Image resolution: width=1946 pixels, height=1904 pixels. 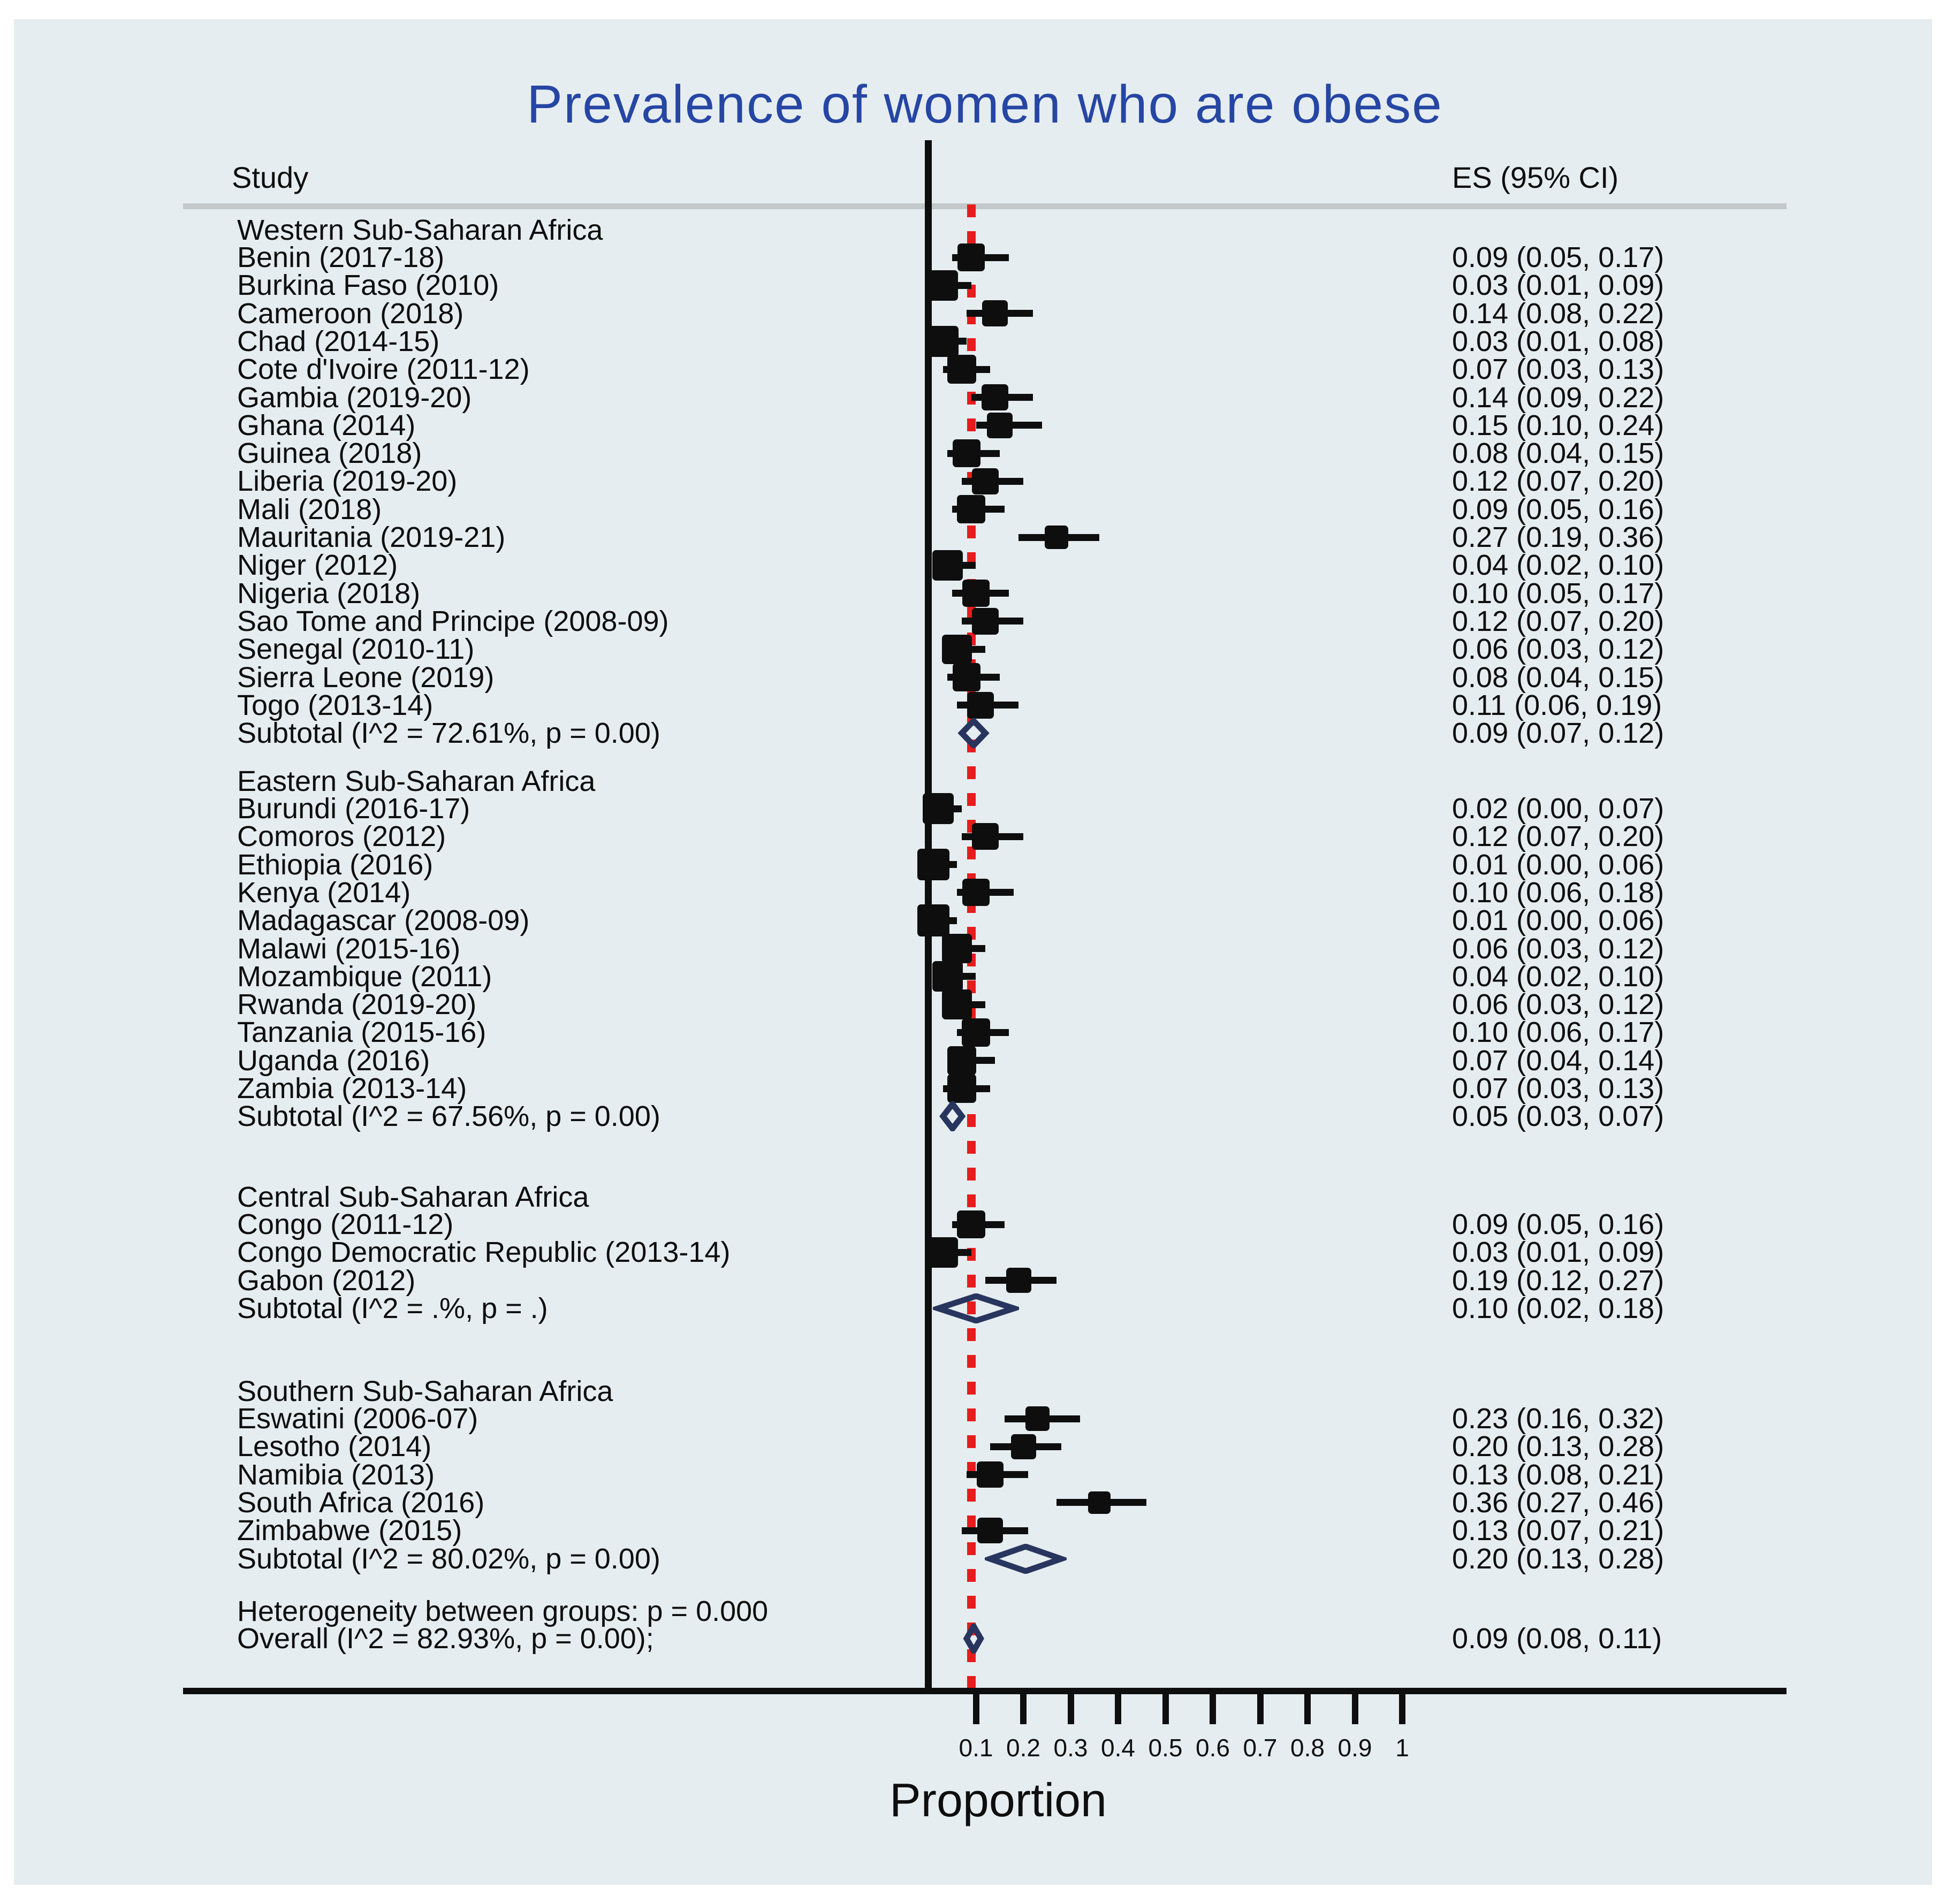 I want to click on x-axis-tick-label: 1, so click(x=1402, y=1748).